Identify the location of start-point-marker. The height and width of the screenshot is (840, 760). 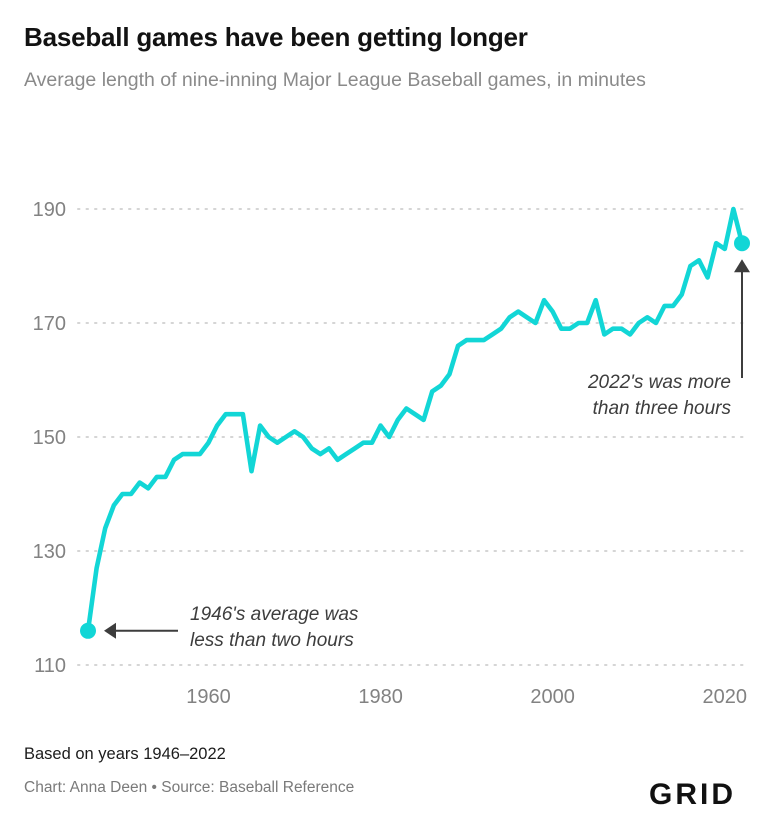
(88, 630).